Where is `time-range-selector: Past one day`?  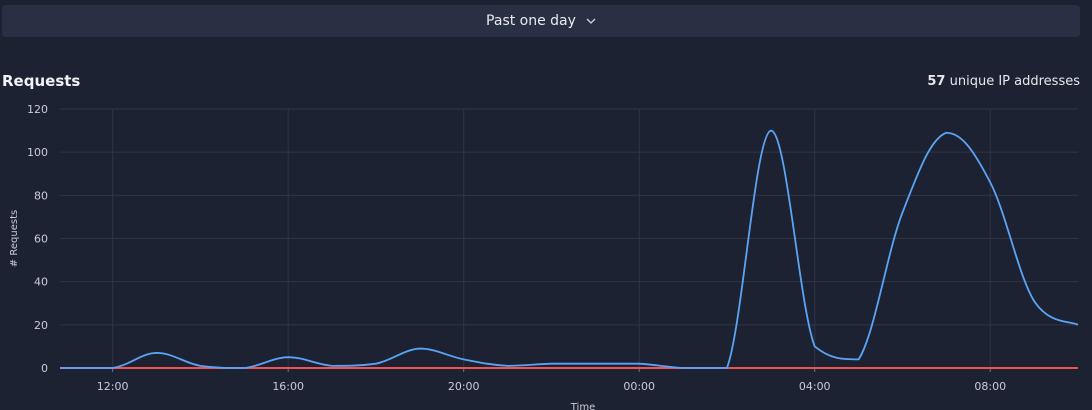 time-range-selector: Past one day is located at coordinates (541, 21).